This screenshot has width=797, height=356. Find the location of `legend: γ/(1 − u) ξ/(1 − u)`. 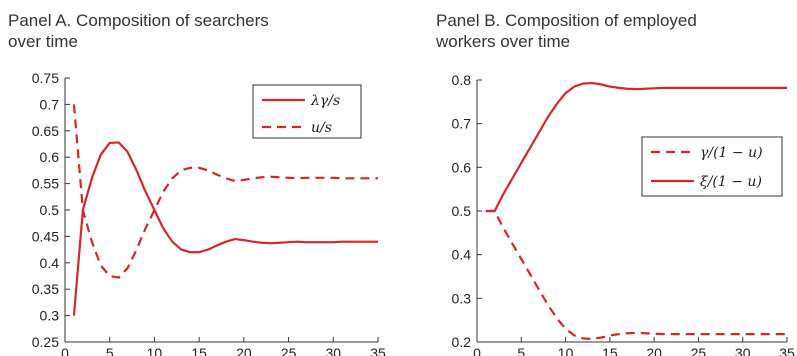

legend: γ/(1 − u) ξ/(1 − u) is located at coordinates (712, 166).